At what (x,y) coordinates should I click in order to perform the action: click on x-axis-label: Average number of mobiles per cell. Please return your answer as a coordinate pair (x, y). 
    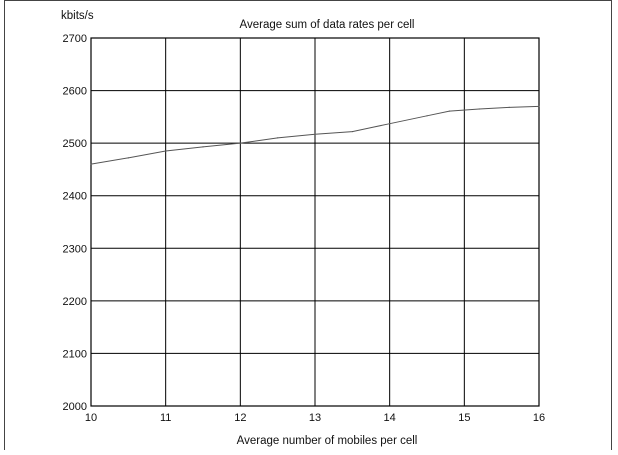
    Looking at the image, I should click on (327, 441).